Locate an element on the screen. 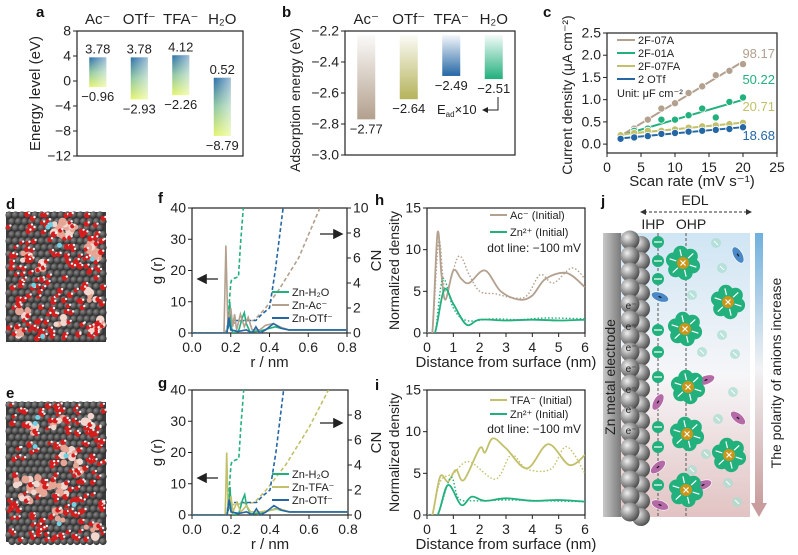  lower-value-label: −8.79 is located at coordinates (222, 145).